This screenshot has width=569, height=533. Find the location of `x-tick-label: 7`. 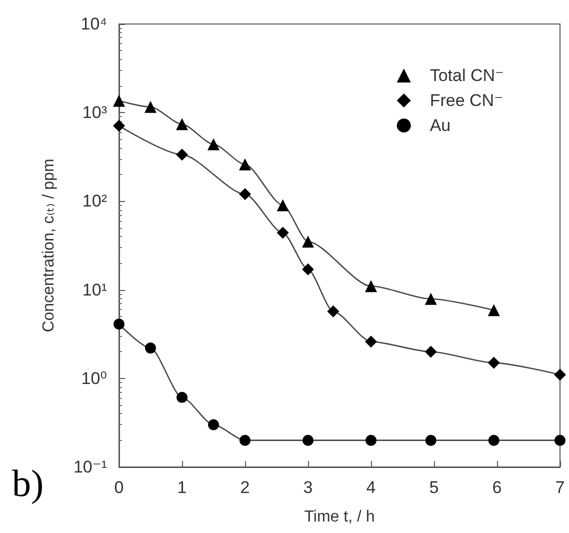

x-tick-label: 7 is located at coordinates (560, 487).